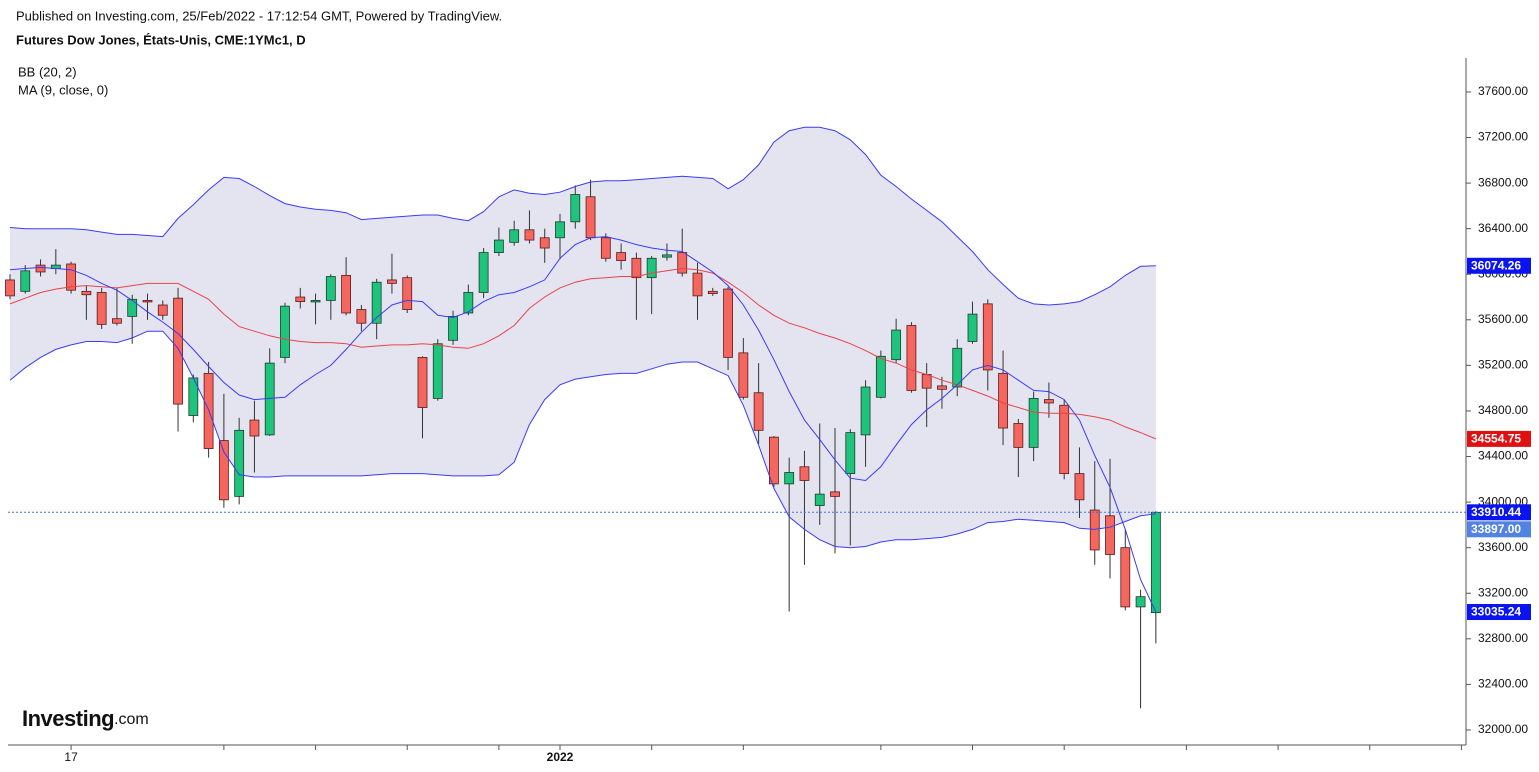 Image resolution: width=1539 pixels, height=772 pixels. Describe the element at coordinates (1503, 684) in the screenshot. I see `y-tick-label: 32400.00` at that location.